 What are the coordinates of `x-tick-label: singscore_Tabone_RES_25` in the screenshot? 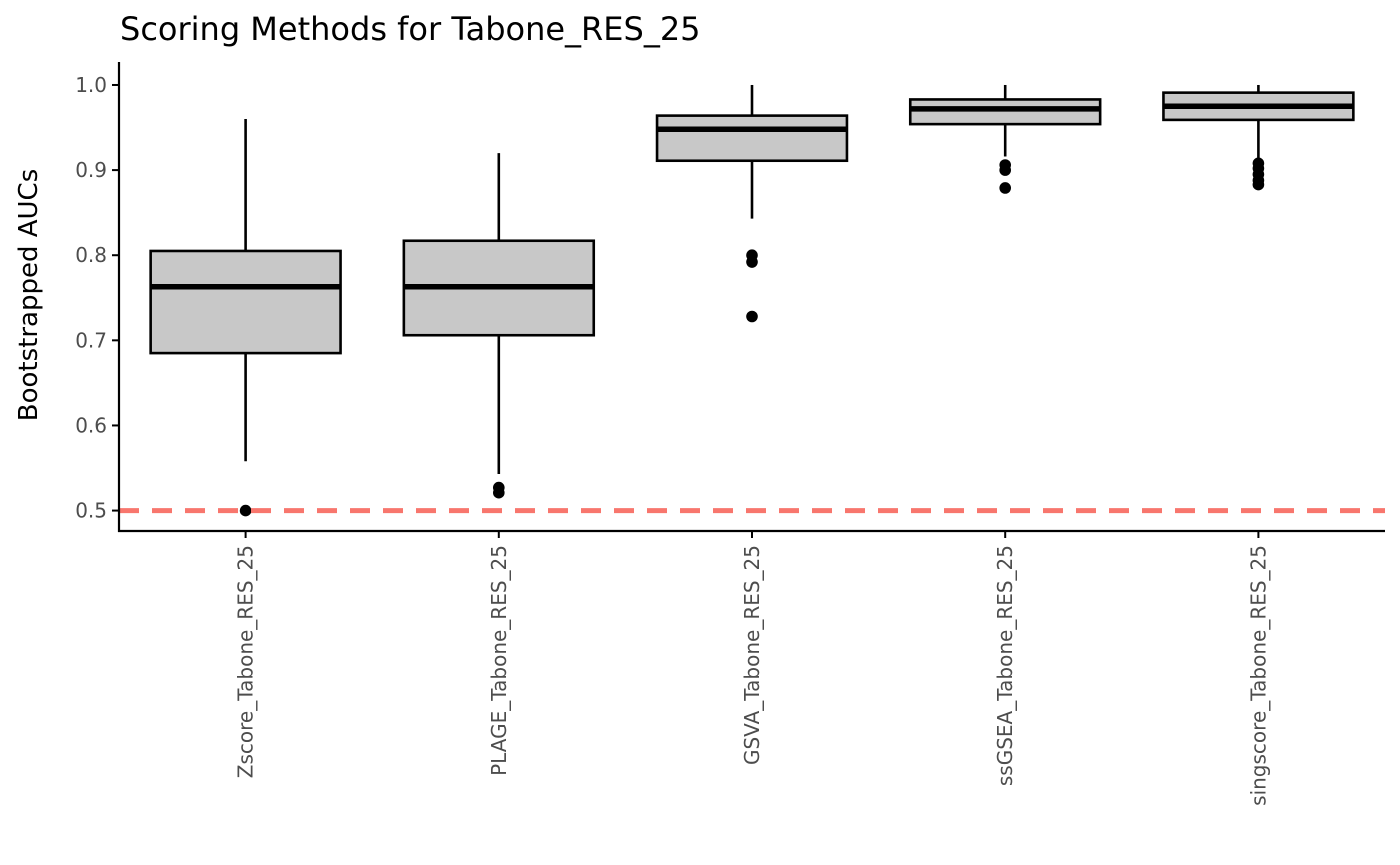 It's located at (1258, 675).